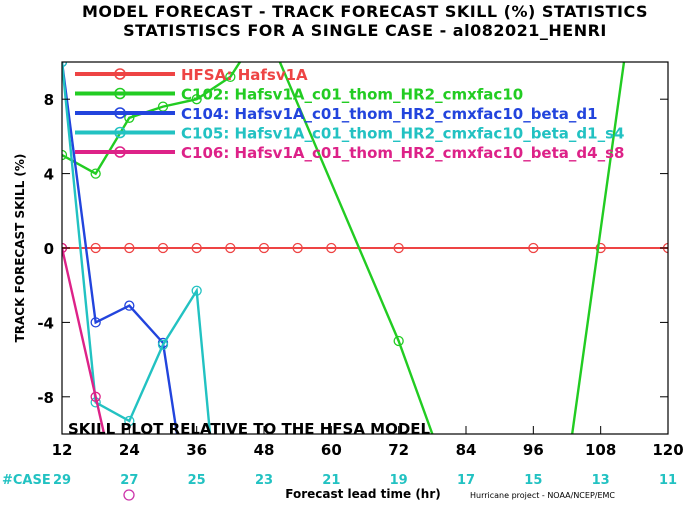  What do you see at coordinates (62, 450) in the screenshot?
I see `x-tick-label: 12` at bounding box center [62, 450].